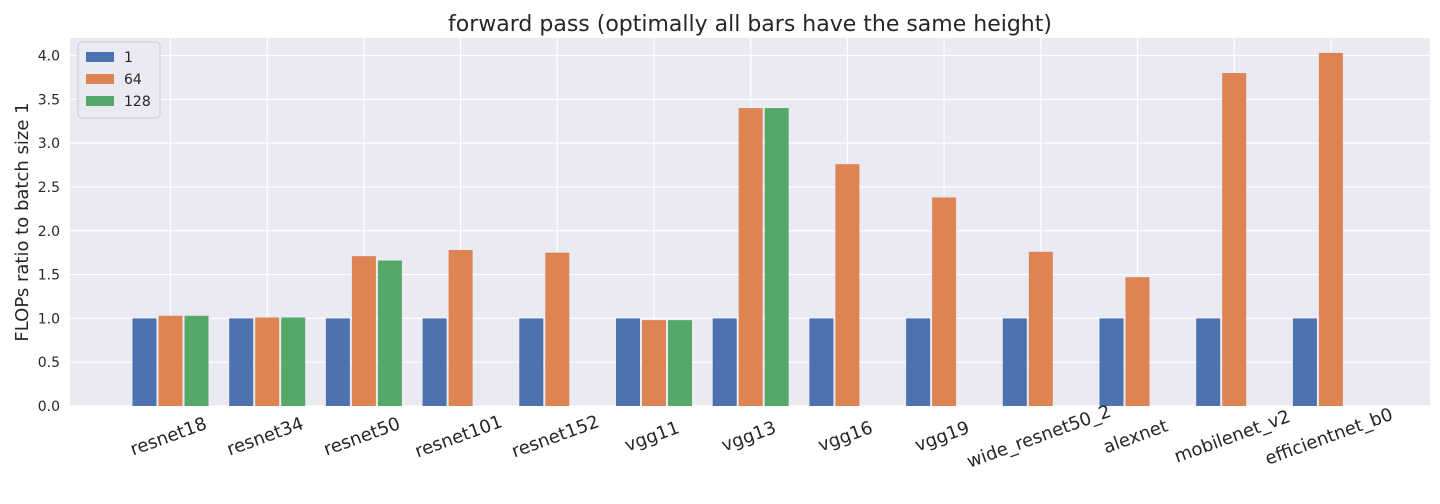 Image resolution: width=1440 pixels, height=504 pixels. Describe the element at coordinates (128, 58) in the screenshot. I see `legend-label-1: 1` at that location.